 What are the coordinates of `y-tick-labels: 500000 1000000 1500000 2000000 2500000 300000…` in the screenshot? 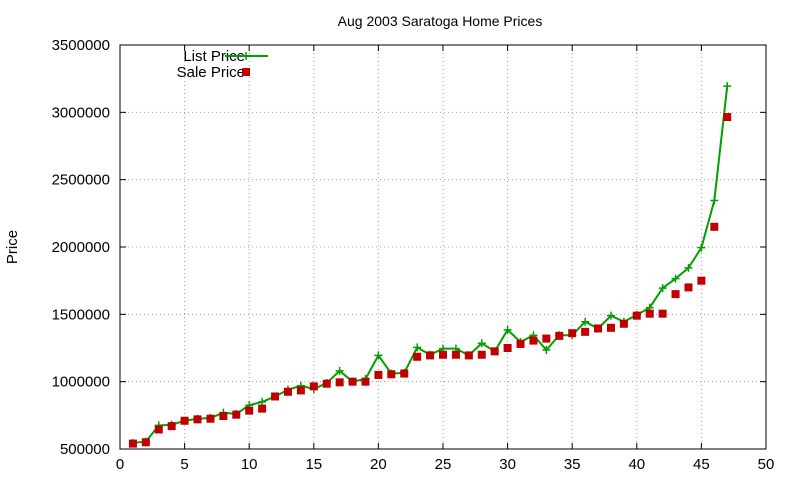 It's located at (81, 247).